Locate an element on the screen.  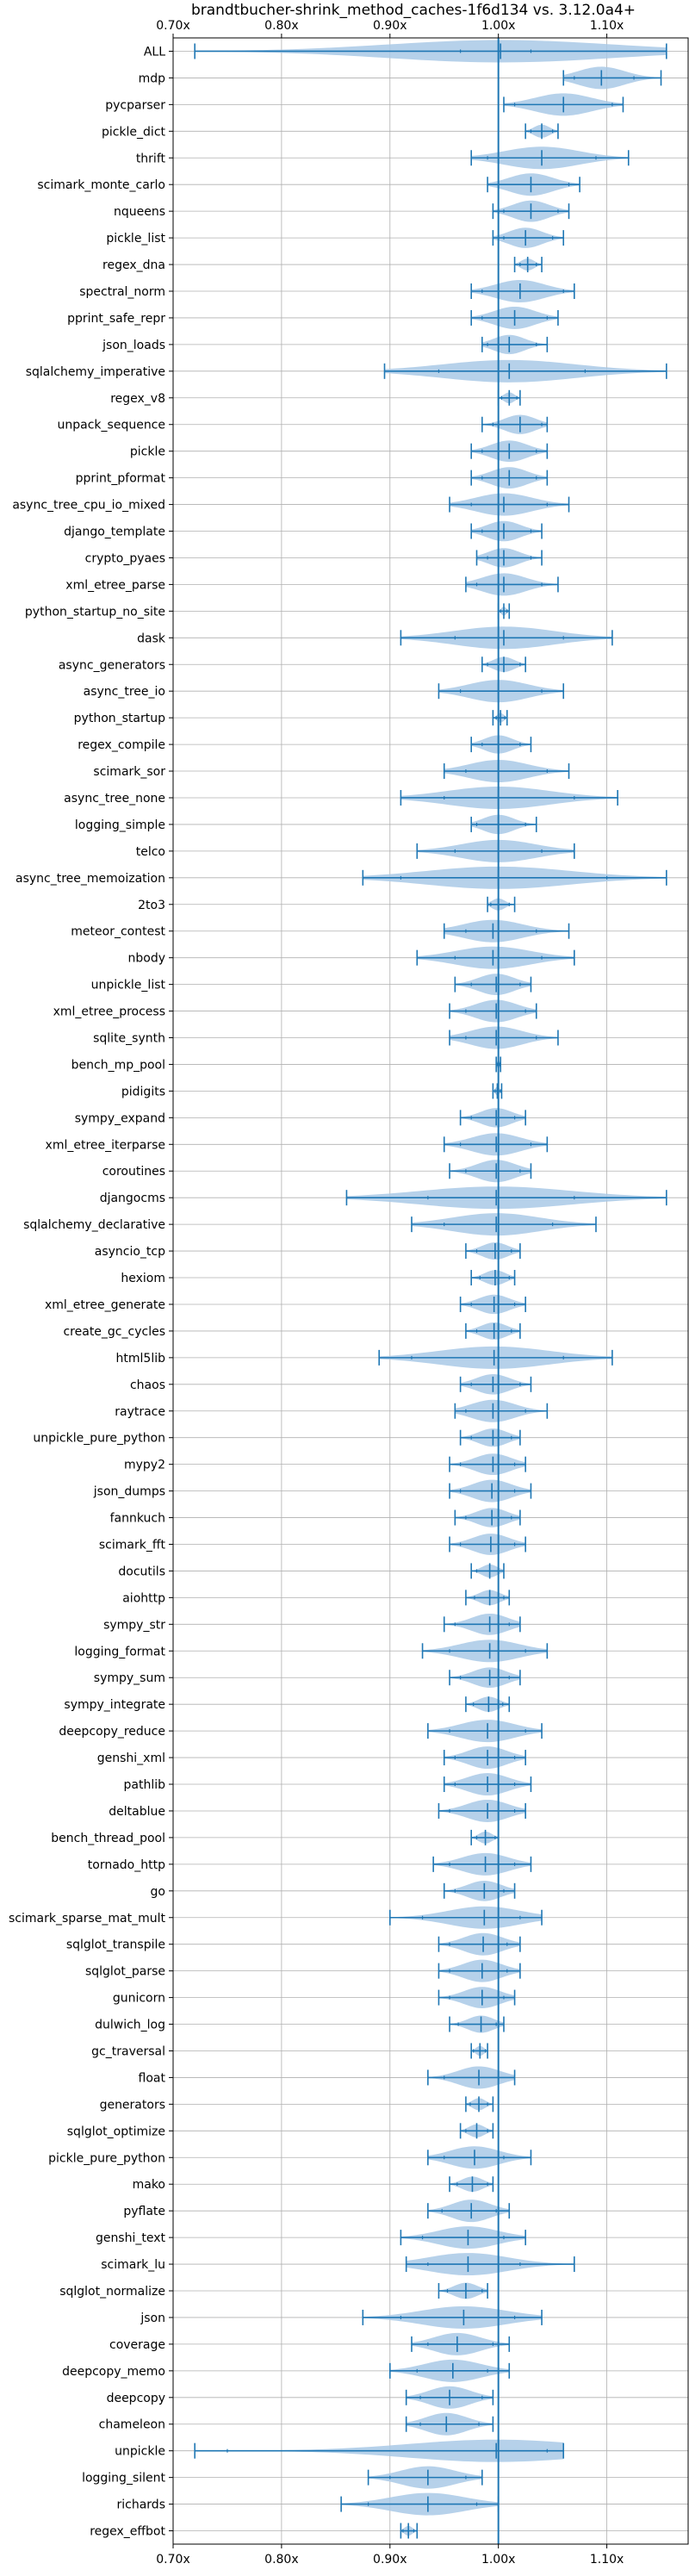
benchmark-label: go is located at coordinates (158, 1892).